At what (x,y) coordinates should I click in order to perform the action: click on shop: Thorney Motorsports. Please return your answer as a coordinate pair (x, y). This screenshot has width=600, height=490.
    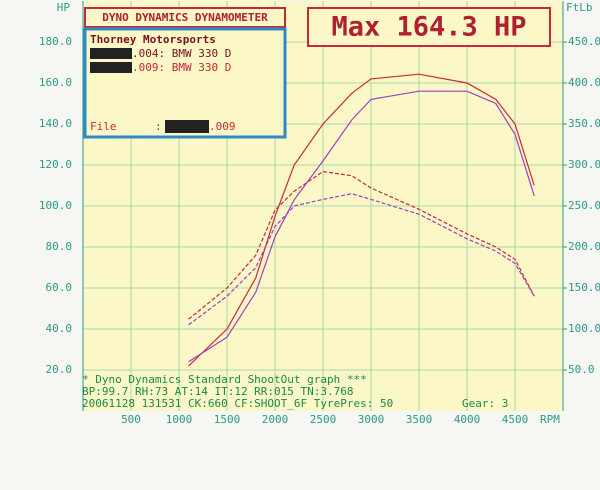
    Looking at the image, I should click on (153, 39).